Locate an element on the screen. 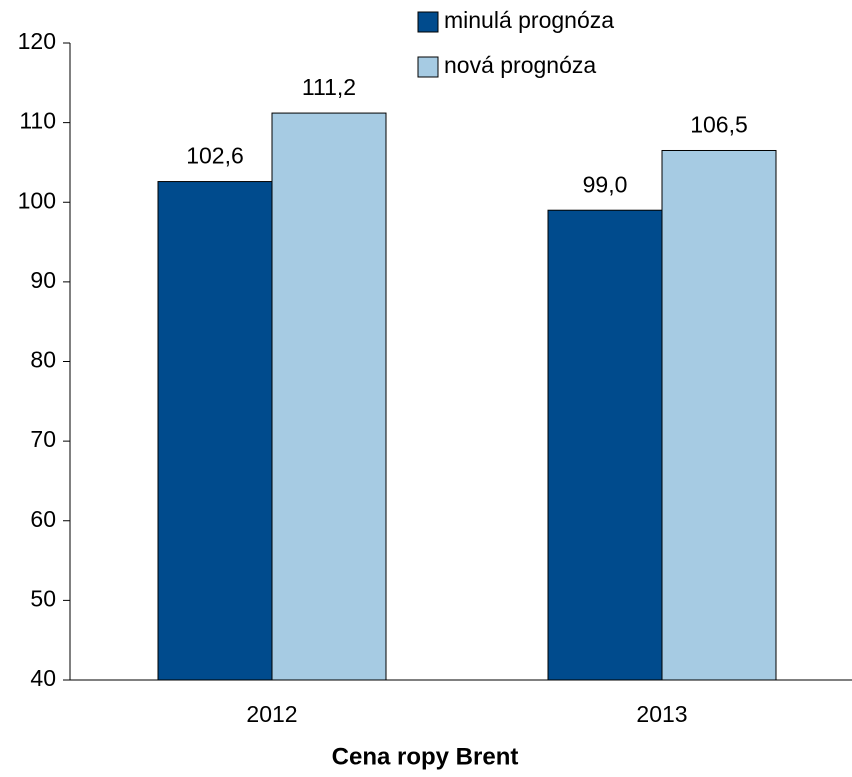 The width and height of the screenshot is (852, 777). y-tick-label: 110 is located at coordinates (37, 121).